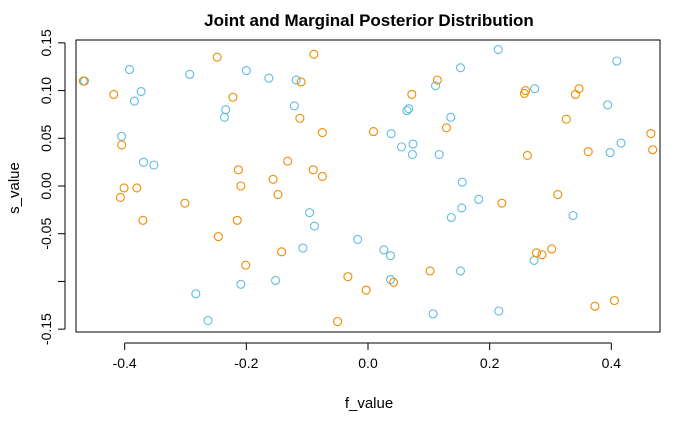 This screenshot has height=432, width=700. I want to click on y-axis: -0.15 -0.05 0.00 0.05 0.10 0.15, so click(52, 187).